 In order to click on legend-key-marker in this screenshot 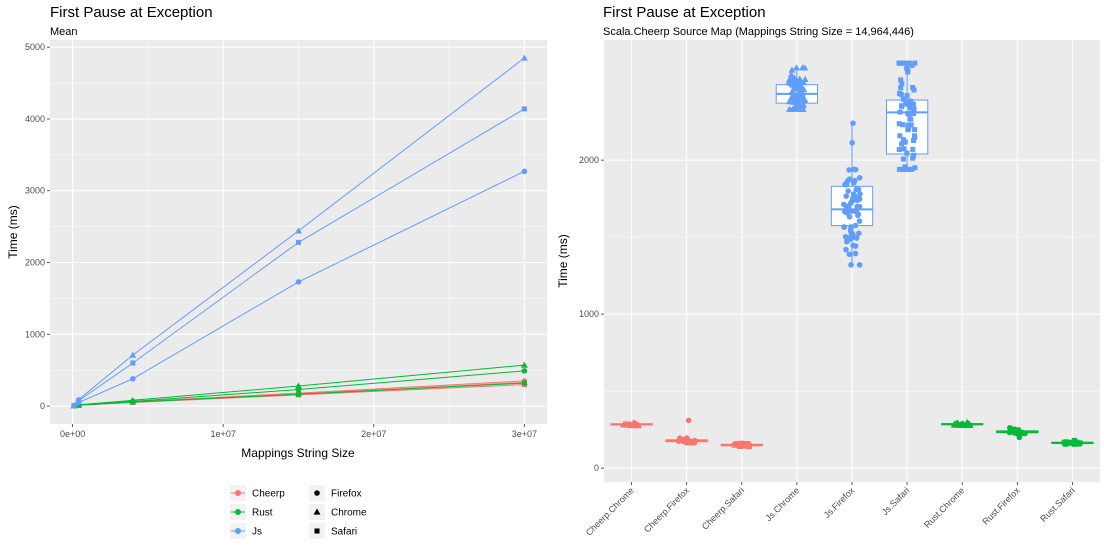, I will do `click(238, 493)`.